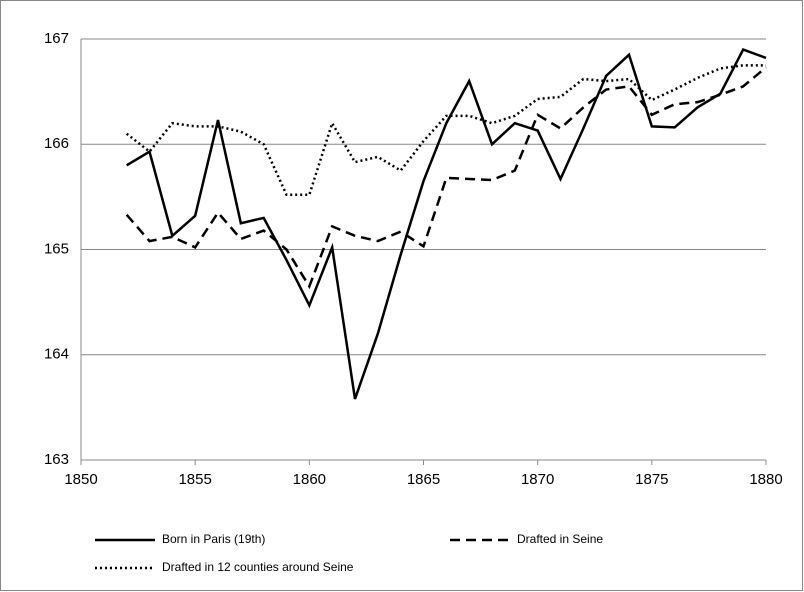 The height and width of the screenshot is (592, 804). I want to click on x-tick-label: 1850, so click(80, 479).